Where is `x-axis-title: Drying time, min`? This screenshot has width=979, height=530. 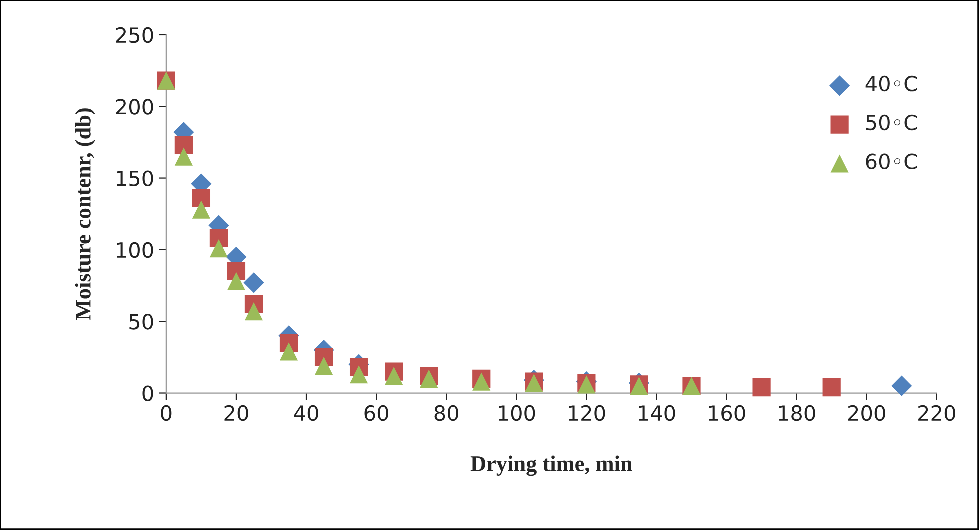 x-axis-title: Drying time, min is located at coordinates (551, 466).